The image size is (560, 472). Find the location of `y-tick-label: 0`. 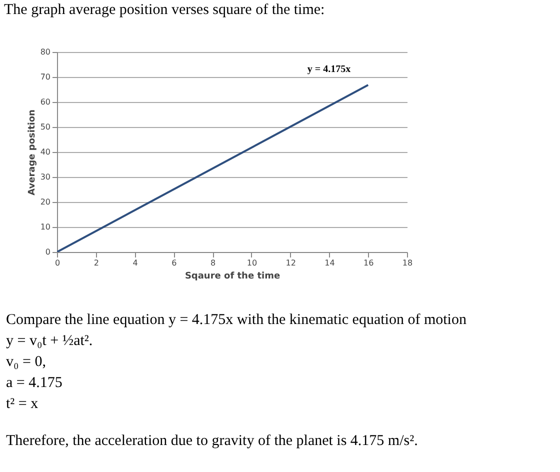

y-tick-label: 0 is located at coordinates (47, 252).